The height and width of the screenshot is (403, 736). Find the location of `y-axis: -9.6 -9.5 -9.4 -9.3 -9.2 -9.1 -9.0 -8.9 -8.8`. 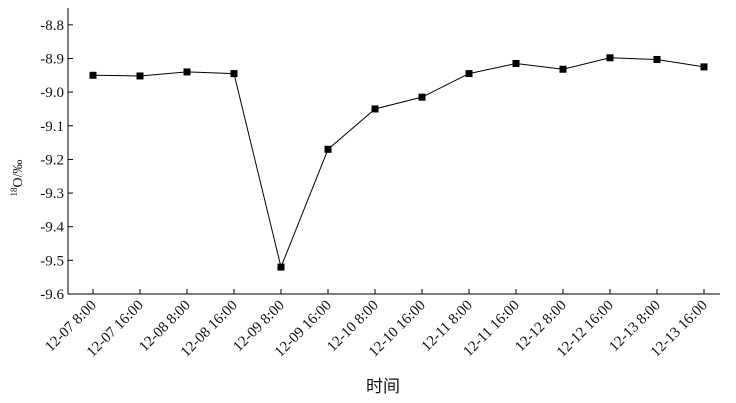

y-axis: -9.6 -9.5 -9.4 -9.3 -9.2 -9.1 -9.0 -8.9 -8.8 is located at coordinates (56, 155).